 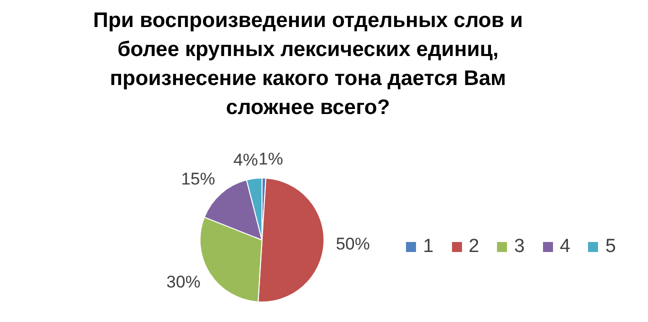 What do you see at coordinates (271, 159) in the screenshot?
I see `data-label: 1%` at bounding box center [271, 159].